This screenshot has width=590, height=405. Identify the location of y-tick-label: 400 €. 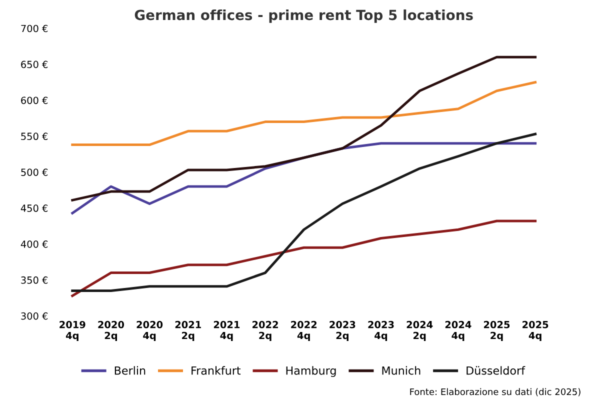
(34, 244).